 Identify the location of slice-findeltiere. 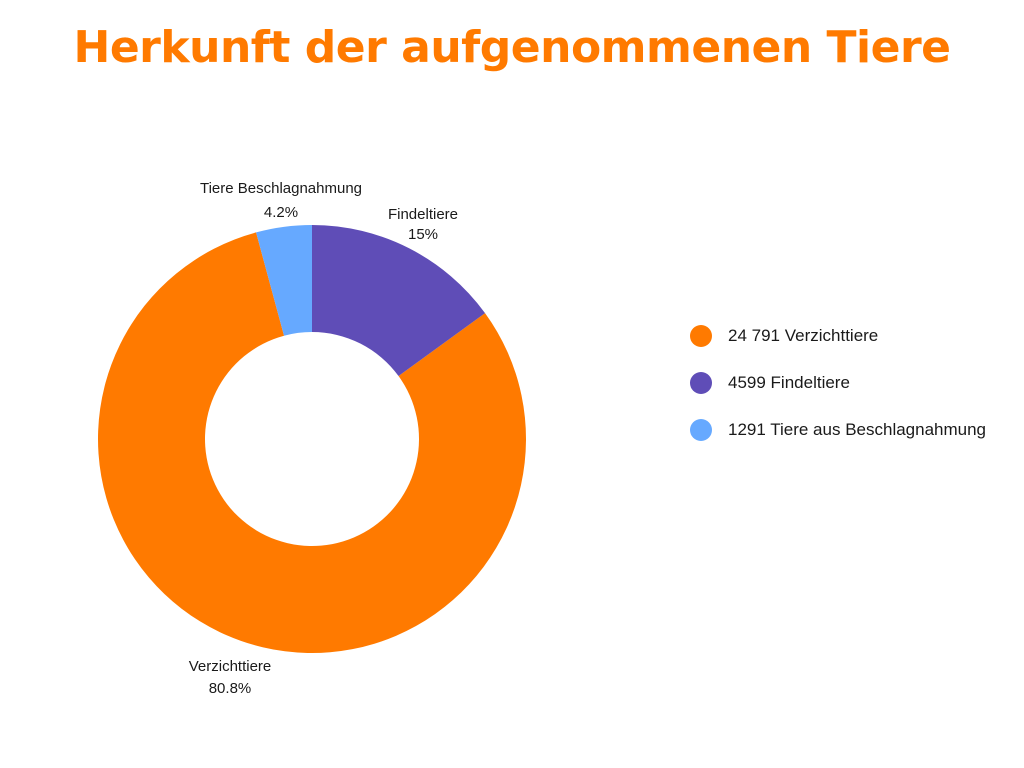
(399, 301).